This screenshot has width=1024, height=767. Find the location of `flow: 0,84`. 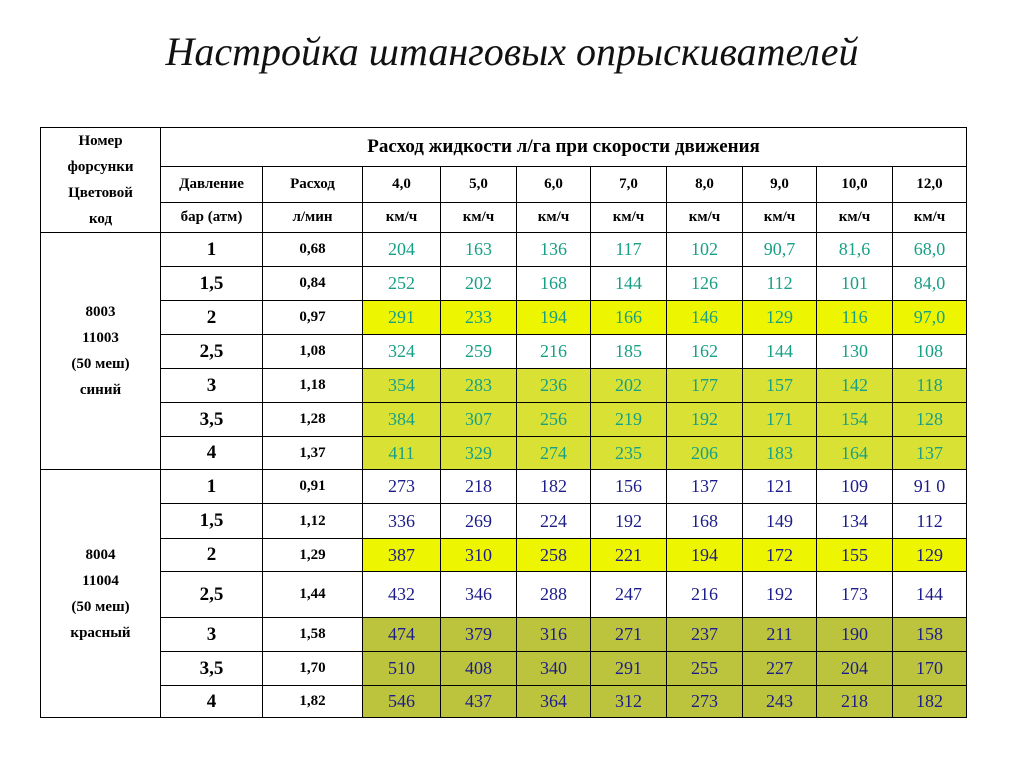

flow: 0,84 is located at coordinates (312, 283).